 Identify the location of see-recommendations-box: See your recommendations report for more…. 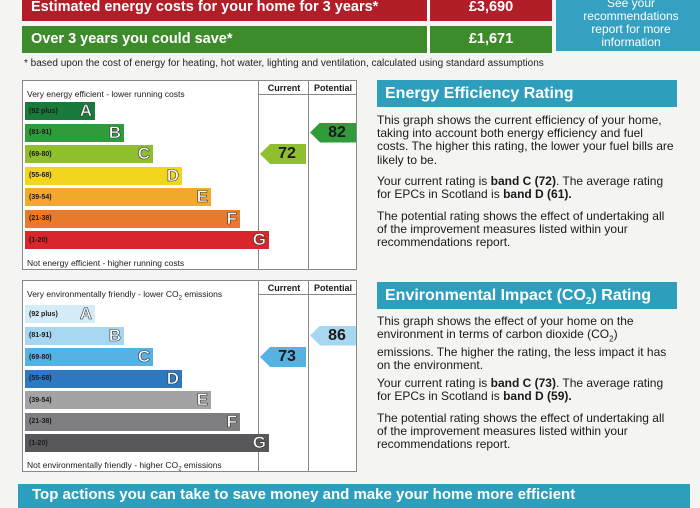
(628, 25).